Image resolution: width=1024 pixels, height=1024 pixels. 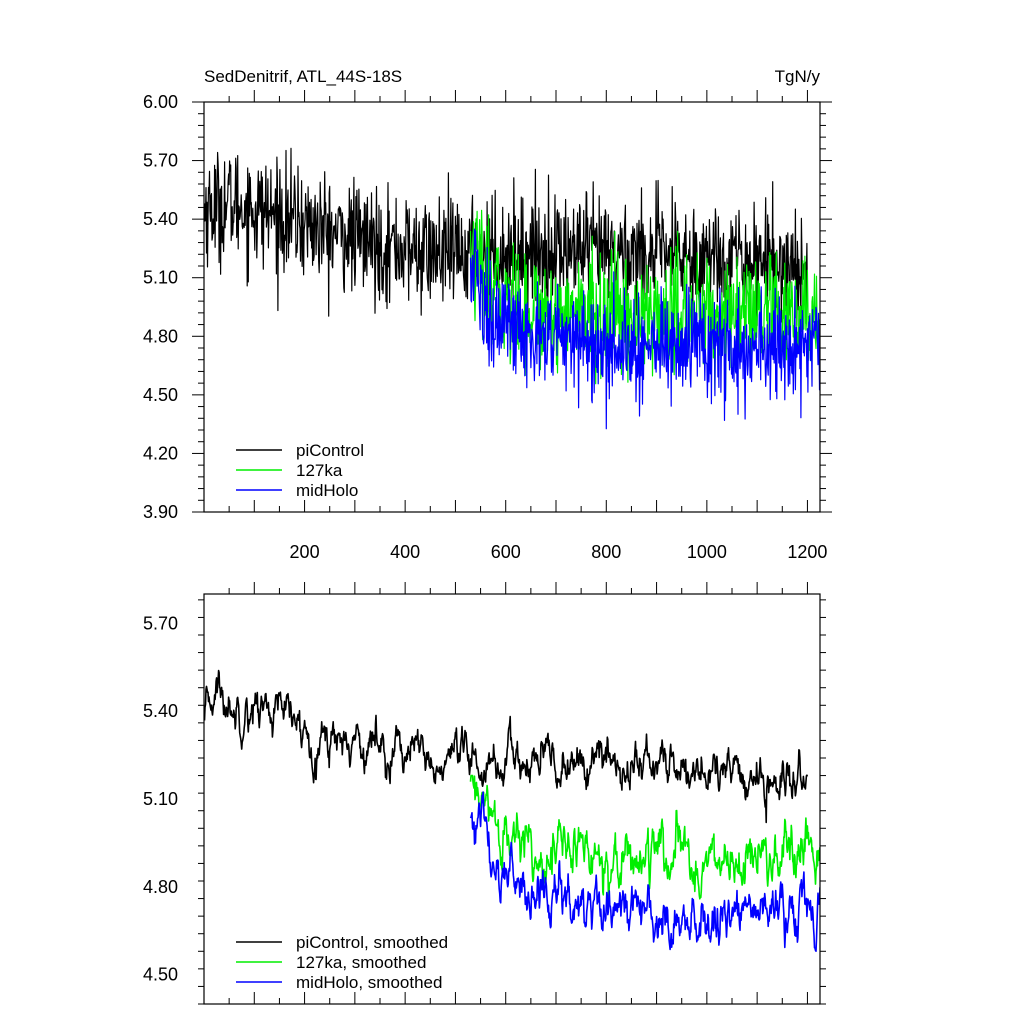 What do you see at coordinates (327, 490) in the screenshot?
I see `legend-label: midHolo` at bounding box center [327, 490].